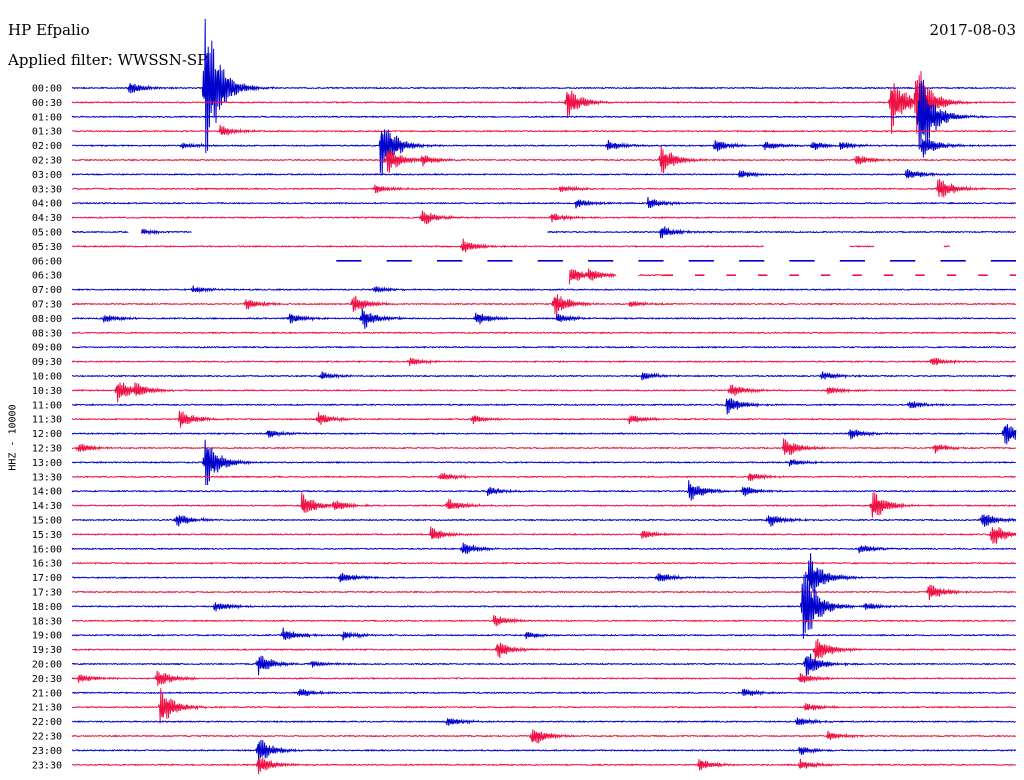 The height and width of the screenshot is (780, 1024). Describe the element at coordinates (47, 535) in the screenshot. I see `time-tick-label: 15:30` at that location.